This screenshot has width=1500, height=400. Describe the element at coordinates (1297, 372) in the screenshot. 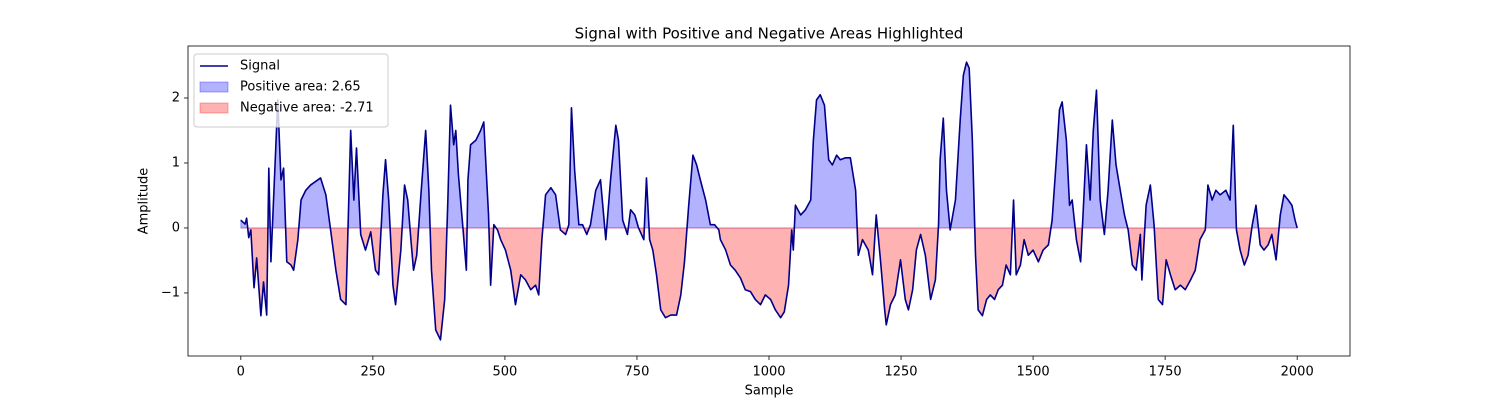

I see `x-tick-label: 2000` at that location.